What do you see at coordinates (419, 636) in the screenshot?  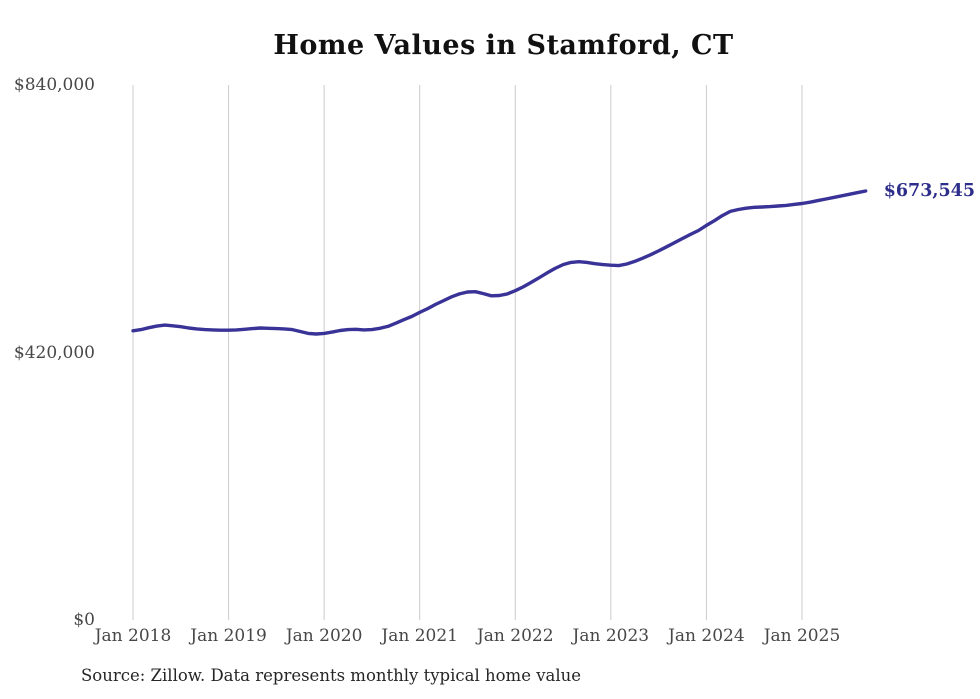 I see `x-tick-label: Jan 2021` at bounding box center [419, 636].